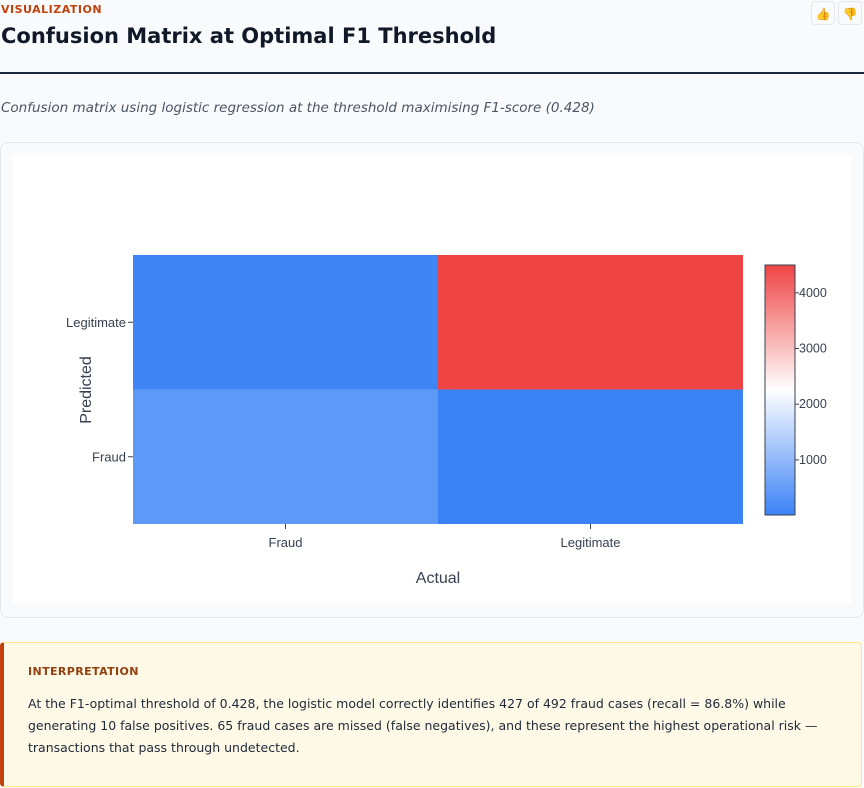 The image size is (864, 788). Describe the element at coordinates (438, 578) in the screenshot. I see `x-axis-title: Actual` at that location.